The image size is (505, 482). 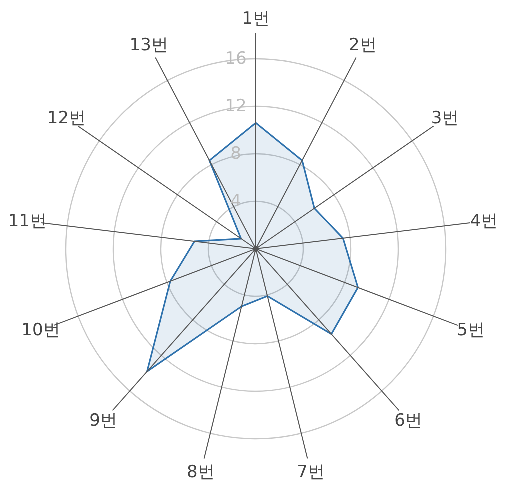 What do you see at coordinates (41, 330) in the screenshot?
I see `spoke-label: 10번` at bounding box center [41, 330].